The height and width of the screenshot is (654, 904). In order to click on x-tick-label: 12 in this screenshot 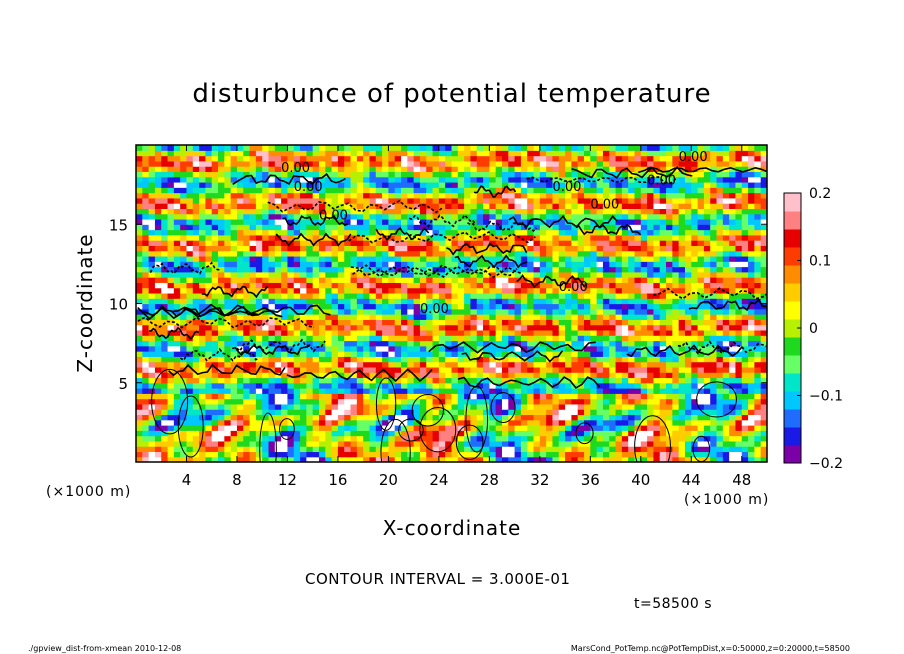, I will do `click(287, 480)`.